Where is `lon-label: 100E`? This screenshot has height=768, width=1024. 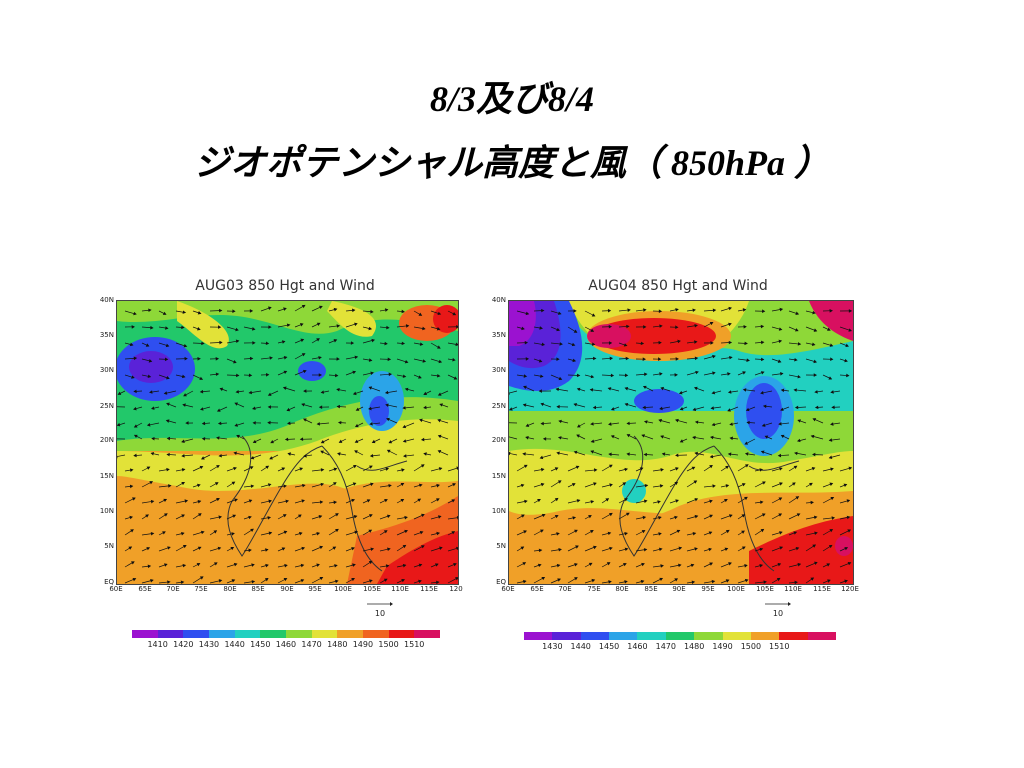 lon-label: 100E is located at coordinates (343, 589).